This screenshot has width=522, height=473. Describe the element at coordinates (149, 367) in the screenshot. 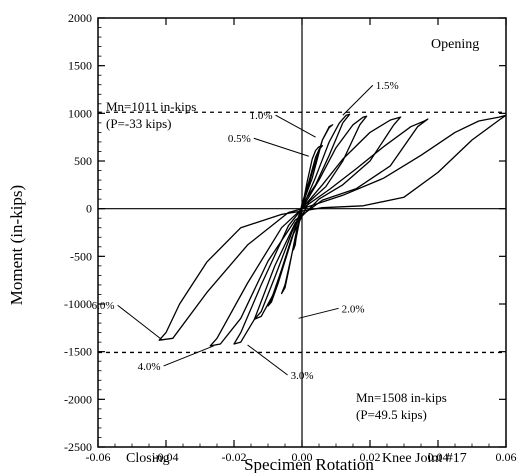

I see `drift-label: 4.0%` at that location.